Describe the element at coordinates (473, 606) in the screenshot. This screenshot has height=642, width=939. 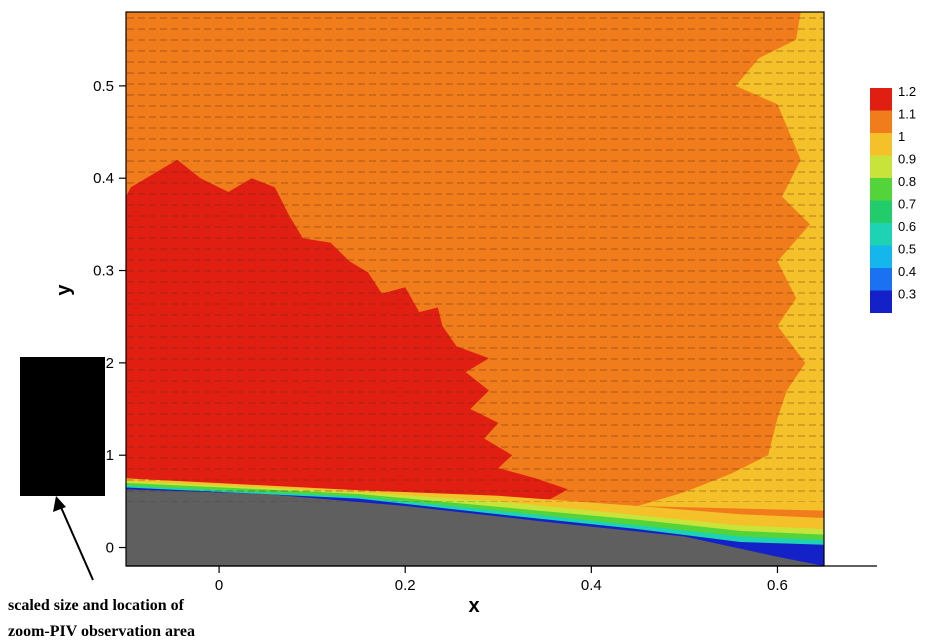
I see `x-axis-label: x` at that location.